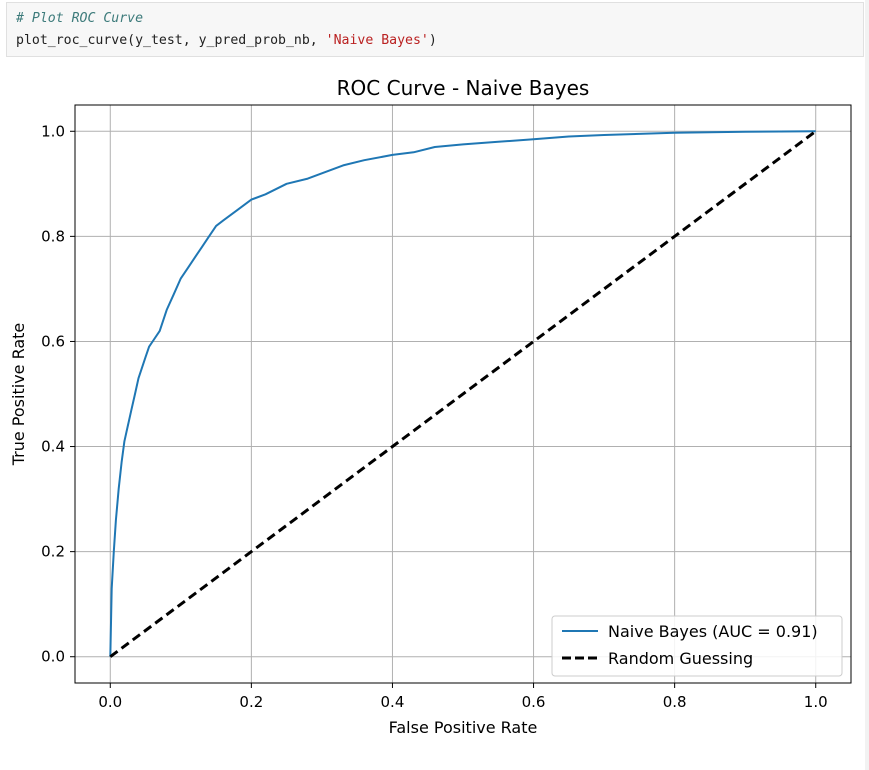 The image size is (869, 770). What do you see at coordinates (713, 631) in the screenshot?
I see `legend-label-naive-bayes: Naive Bayes (AUC = 0.91)` at bounding box center [713, 631].